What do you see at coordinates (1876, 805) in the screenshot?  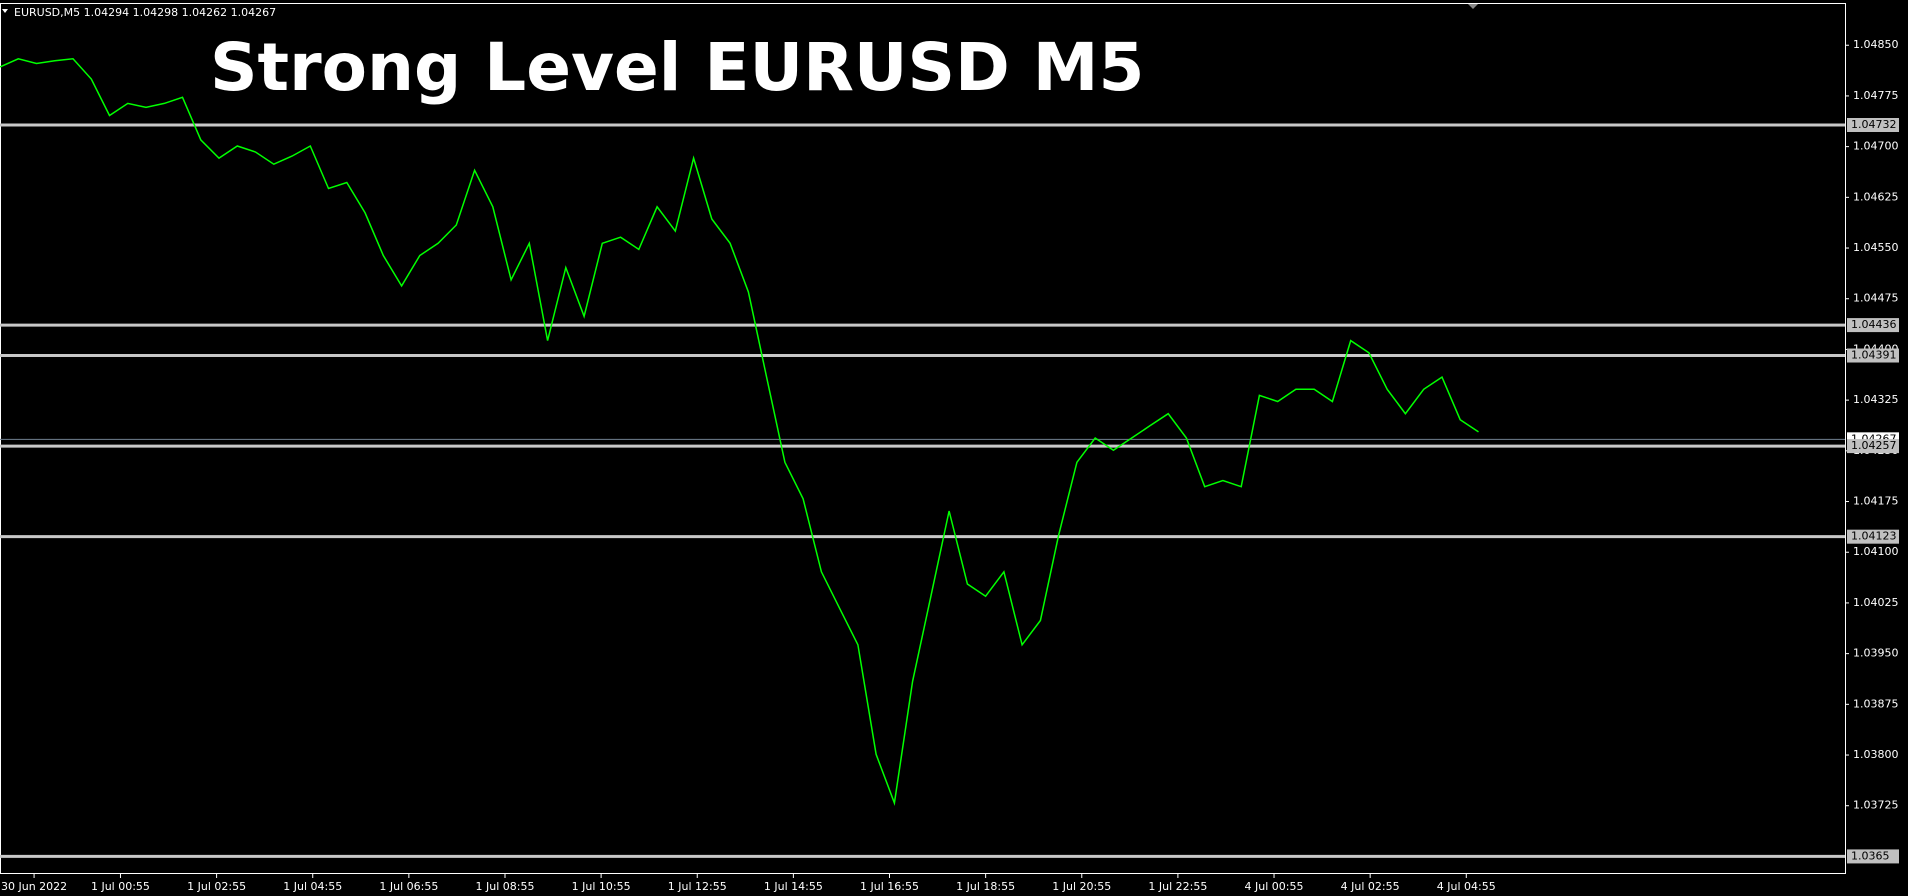 I see `y-tick-label: 1.03725` at bounding box center [1876, 805].